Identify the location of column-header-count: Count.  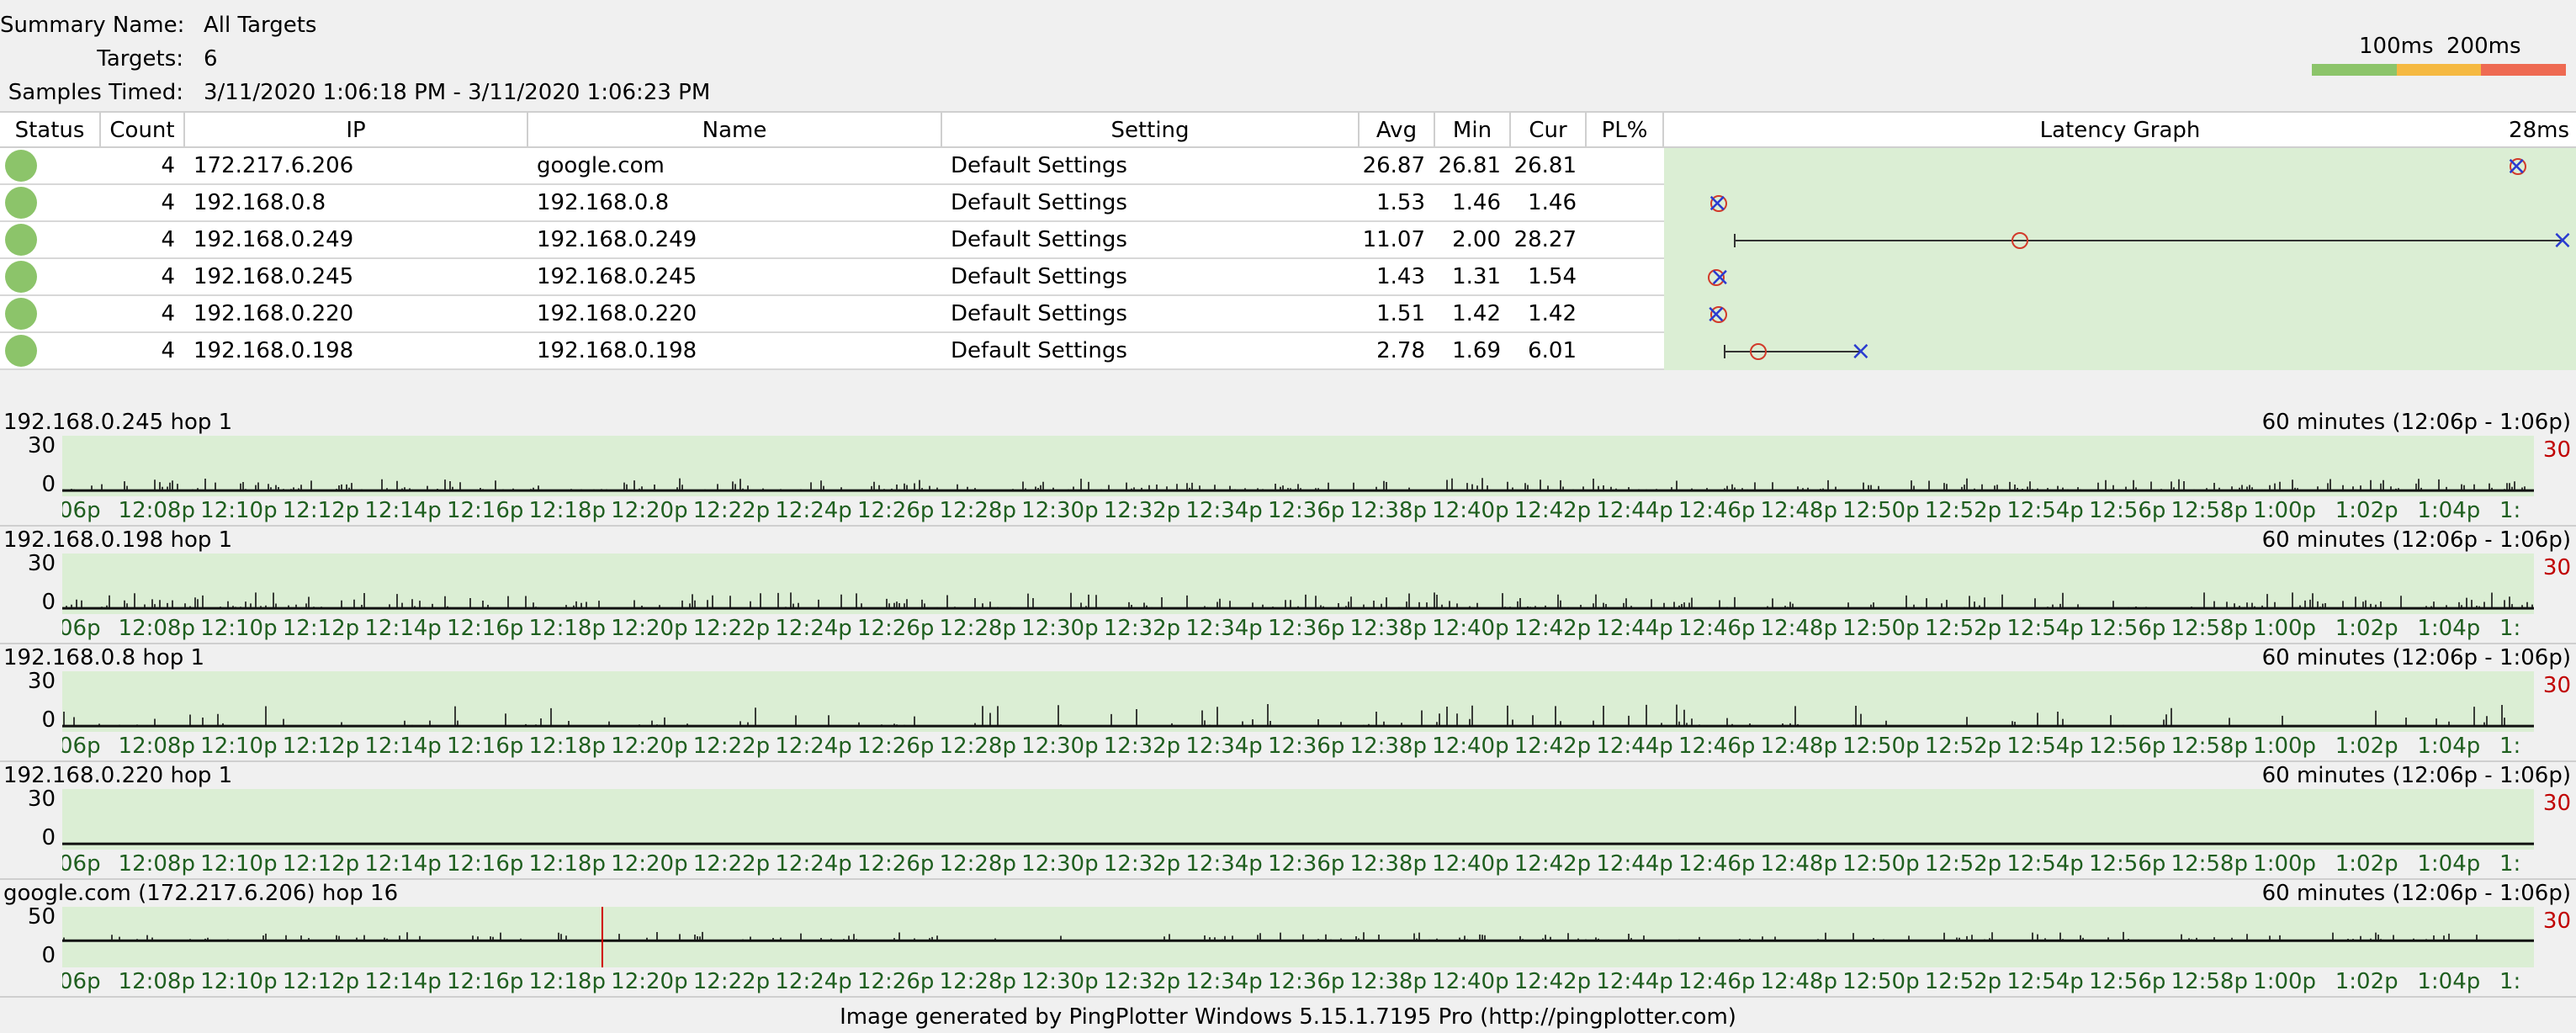
(143, 130).